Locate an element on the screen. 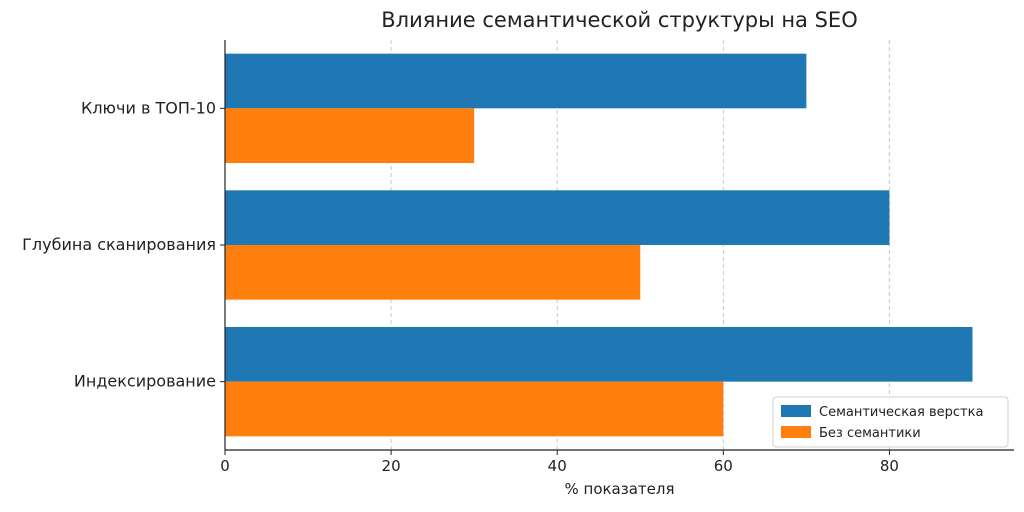 Image resolution: width=1024 pixels, height=512 pixels. x-tick-label: 20 is located at coordinates (391, 466).